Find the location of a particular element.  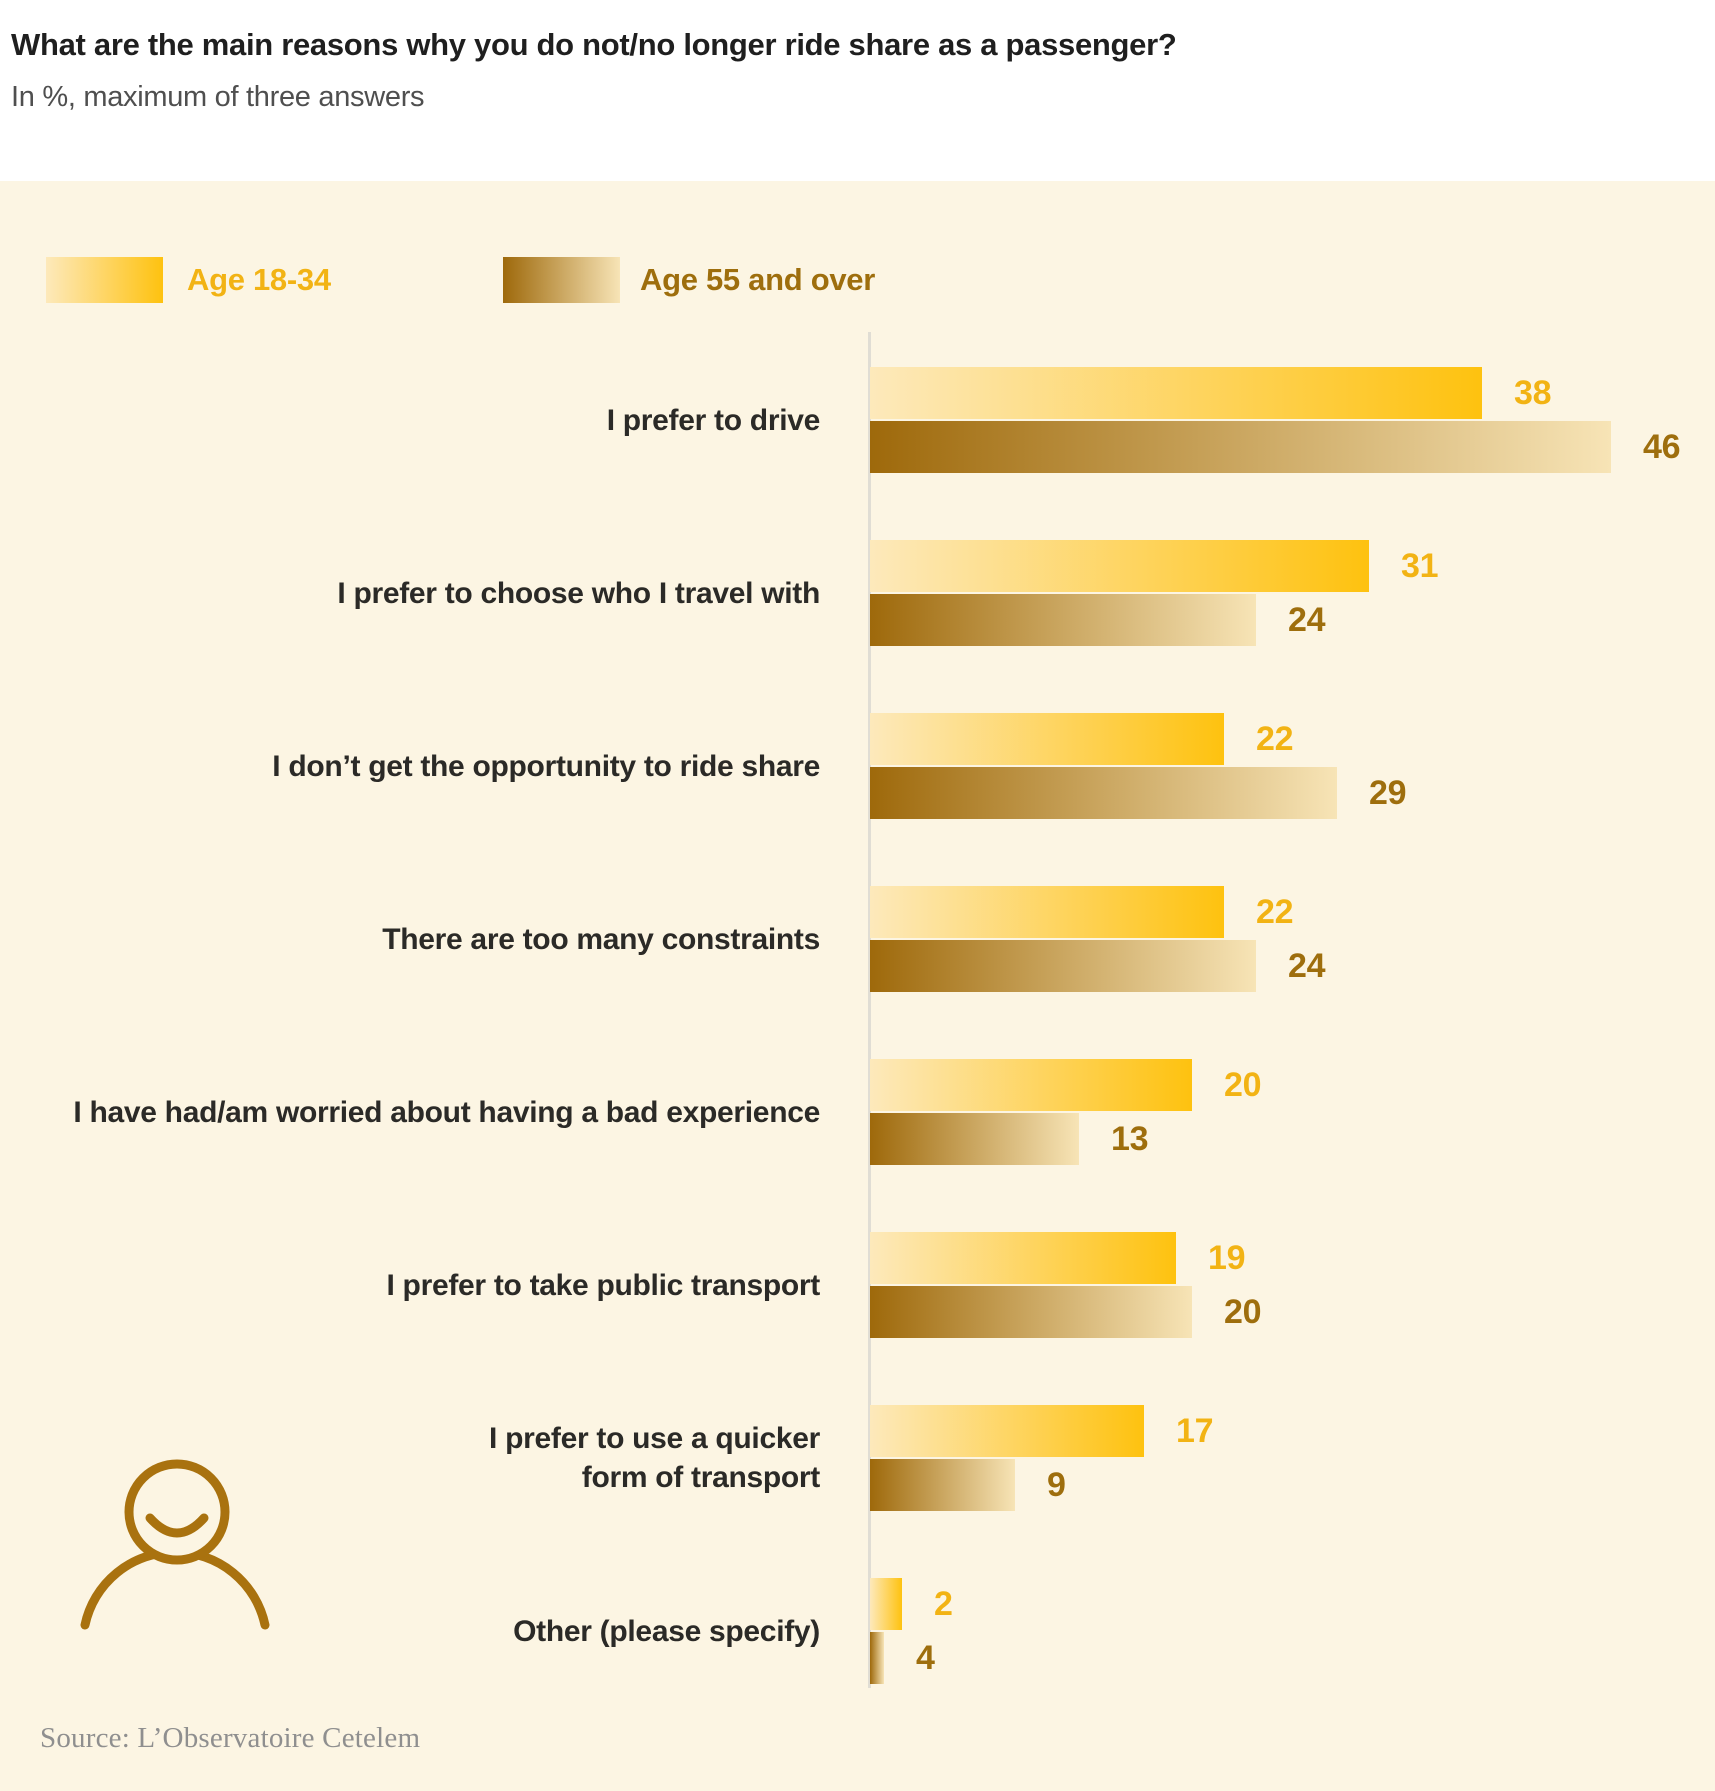

value-label-age-55-over: 20 is located at coordinates (1243, 1311).